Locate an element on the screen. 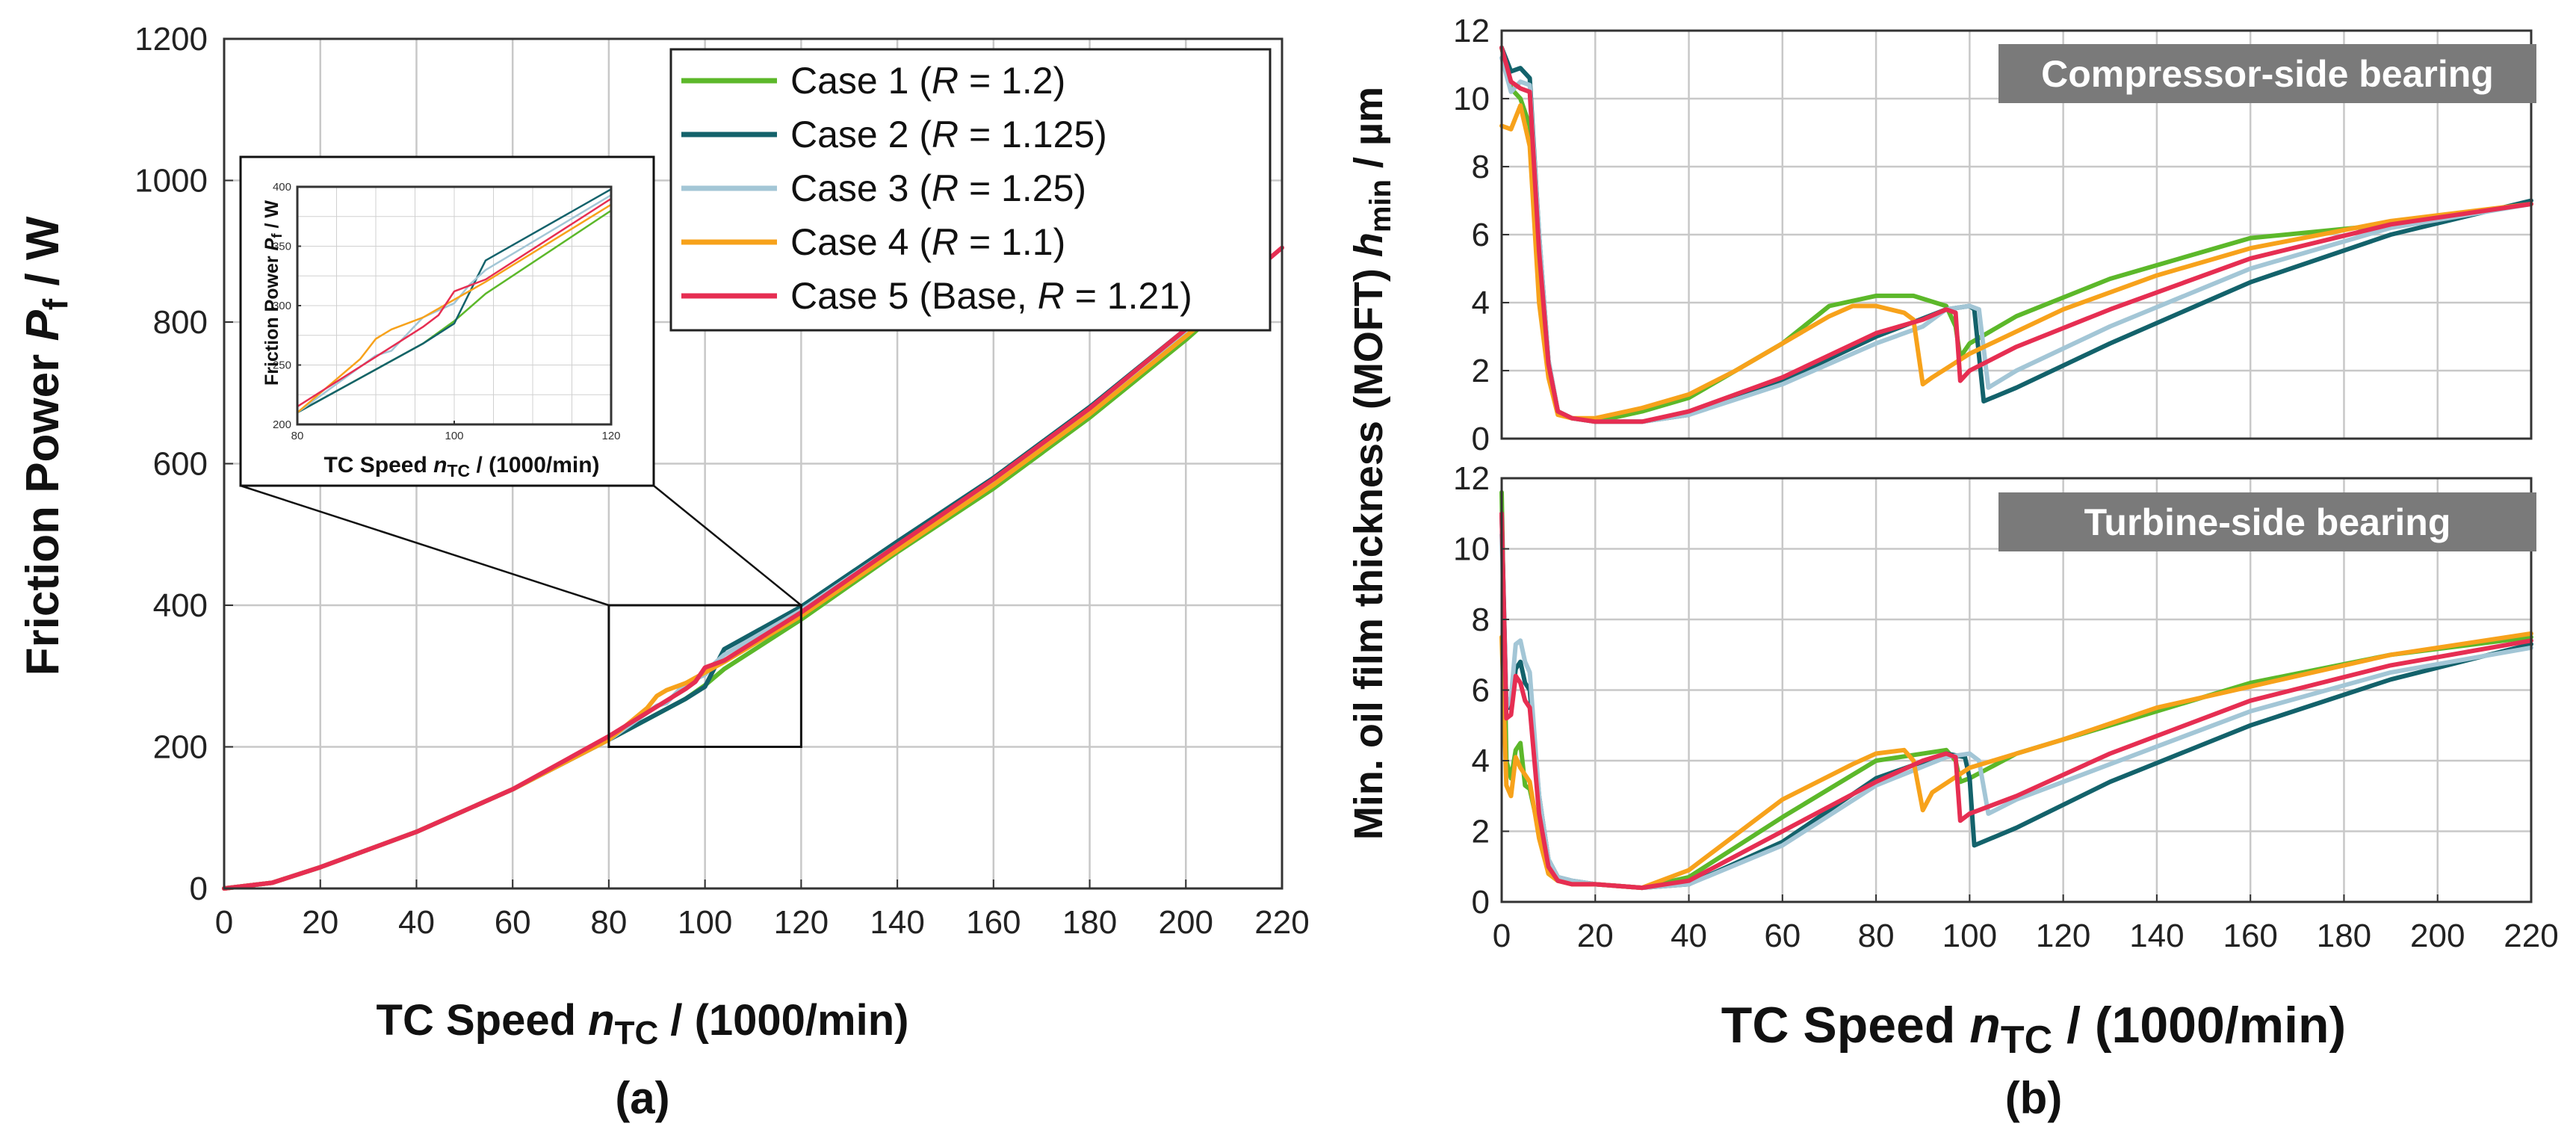 Image resolution: width=2576 pixels, height=1144 pixels. inset-line-case5 is located at coordinates (454, 302).